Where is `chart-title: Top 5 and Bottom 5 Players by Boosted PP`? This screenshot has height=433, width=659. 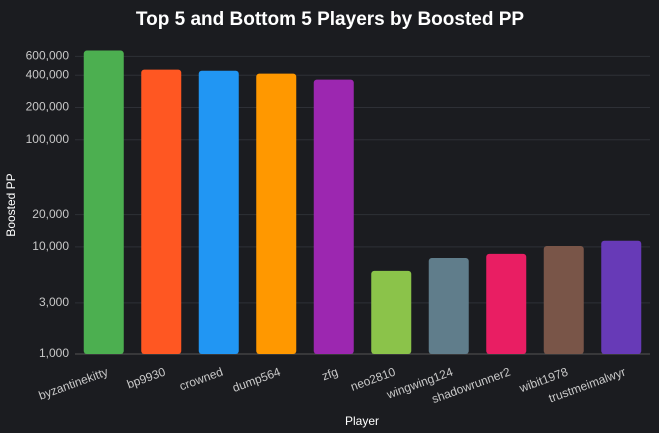 chart-title: Top 5 and Bottom 5 Players by Boosted PP is located at coordinates (330, 19).